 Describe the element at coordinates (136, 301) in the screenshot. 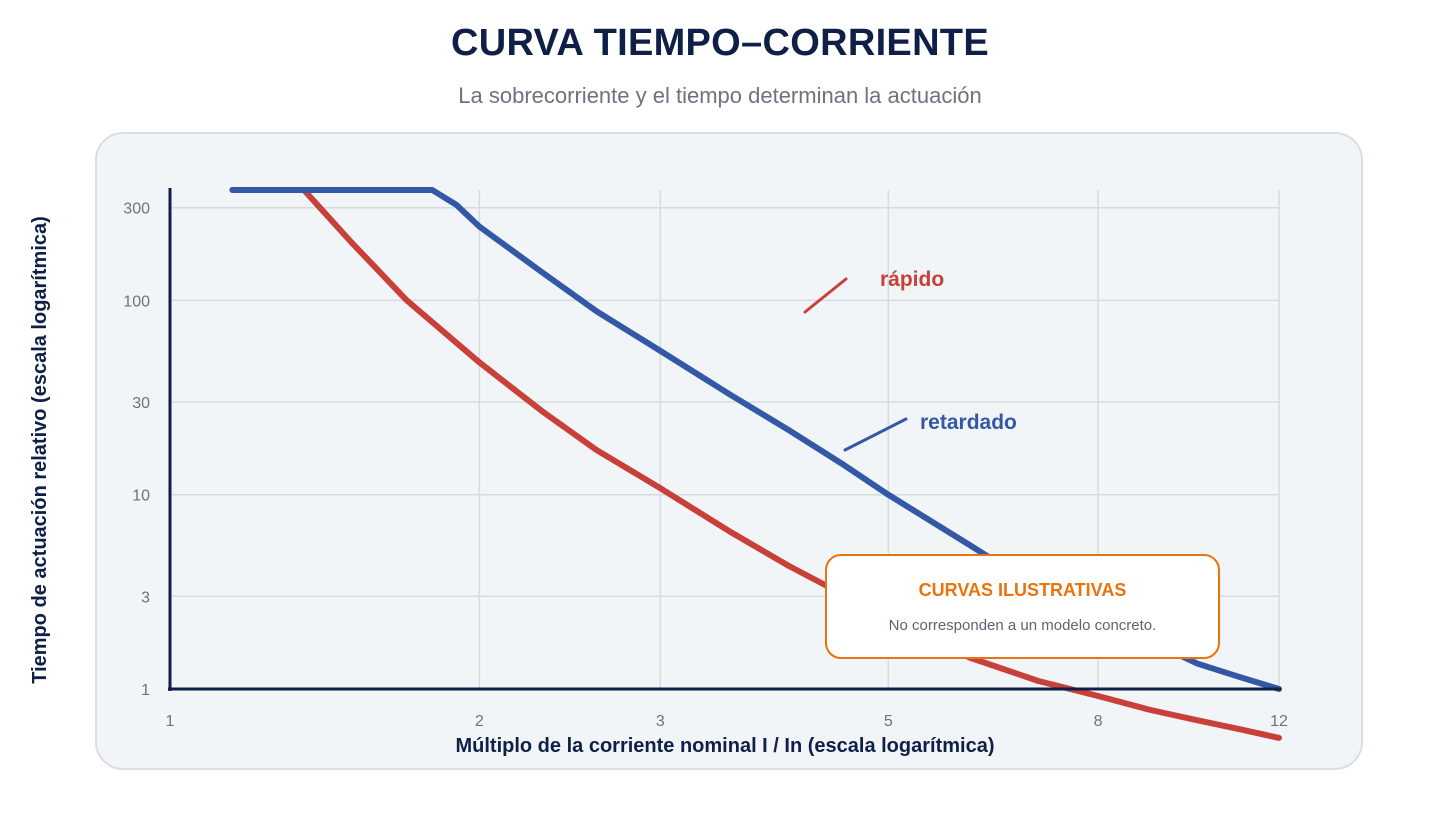

I see `y-tick-label: 100` at that location.